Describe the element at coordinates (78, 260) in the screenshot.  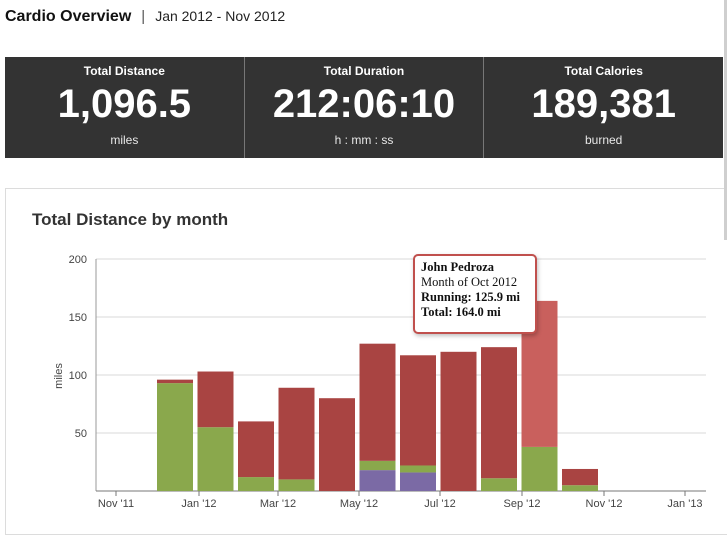
I see `y-tick-label: 200` at that location.